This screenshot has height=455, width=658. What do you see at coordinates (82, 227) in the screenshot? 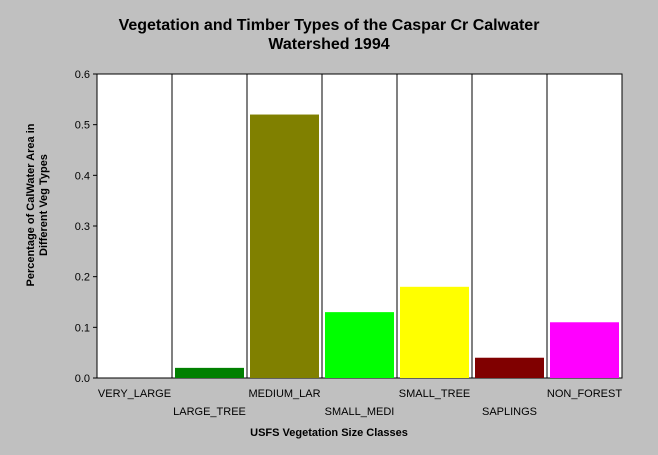
I see `y-tick-label: 0.3` at bounding box center [82, 227].